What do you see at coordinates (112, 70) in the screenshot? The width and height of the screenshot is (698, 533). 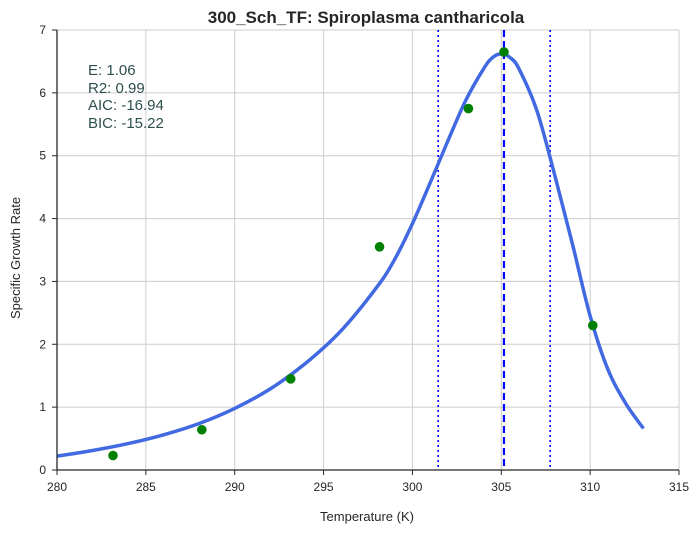 I see `stat-e: E: 1.06` at bounding box center [112, 70].